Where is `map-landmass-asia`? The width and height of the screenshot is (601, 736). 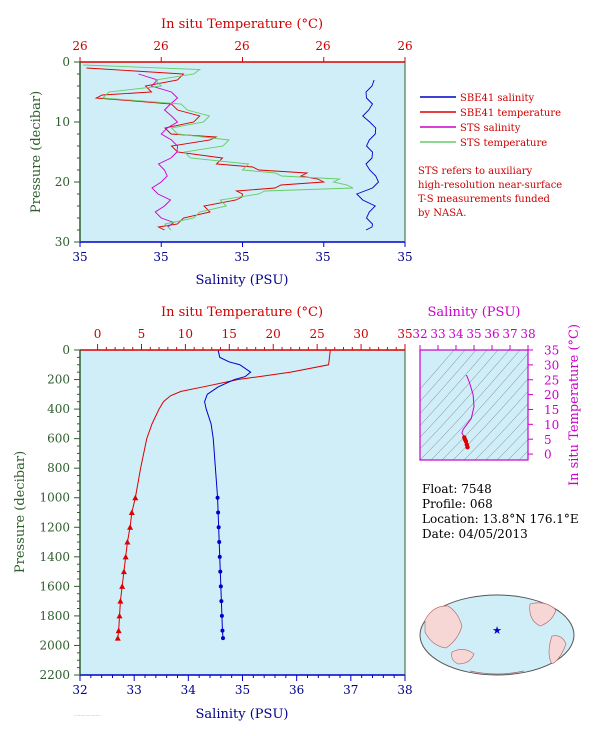 map-landmass-asia is located at coordinates (443, 627).